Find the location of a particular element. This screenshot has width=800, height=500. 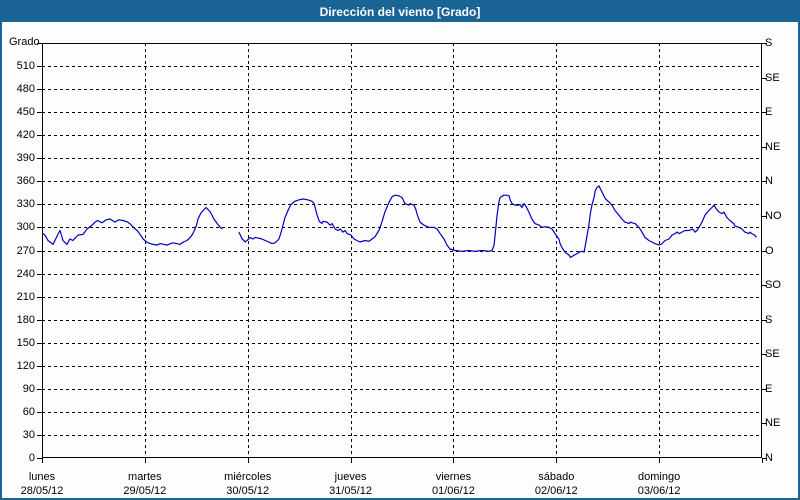

y-axis-label: 420 is located at coordinates (25, 135).